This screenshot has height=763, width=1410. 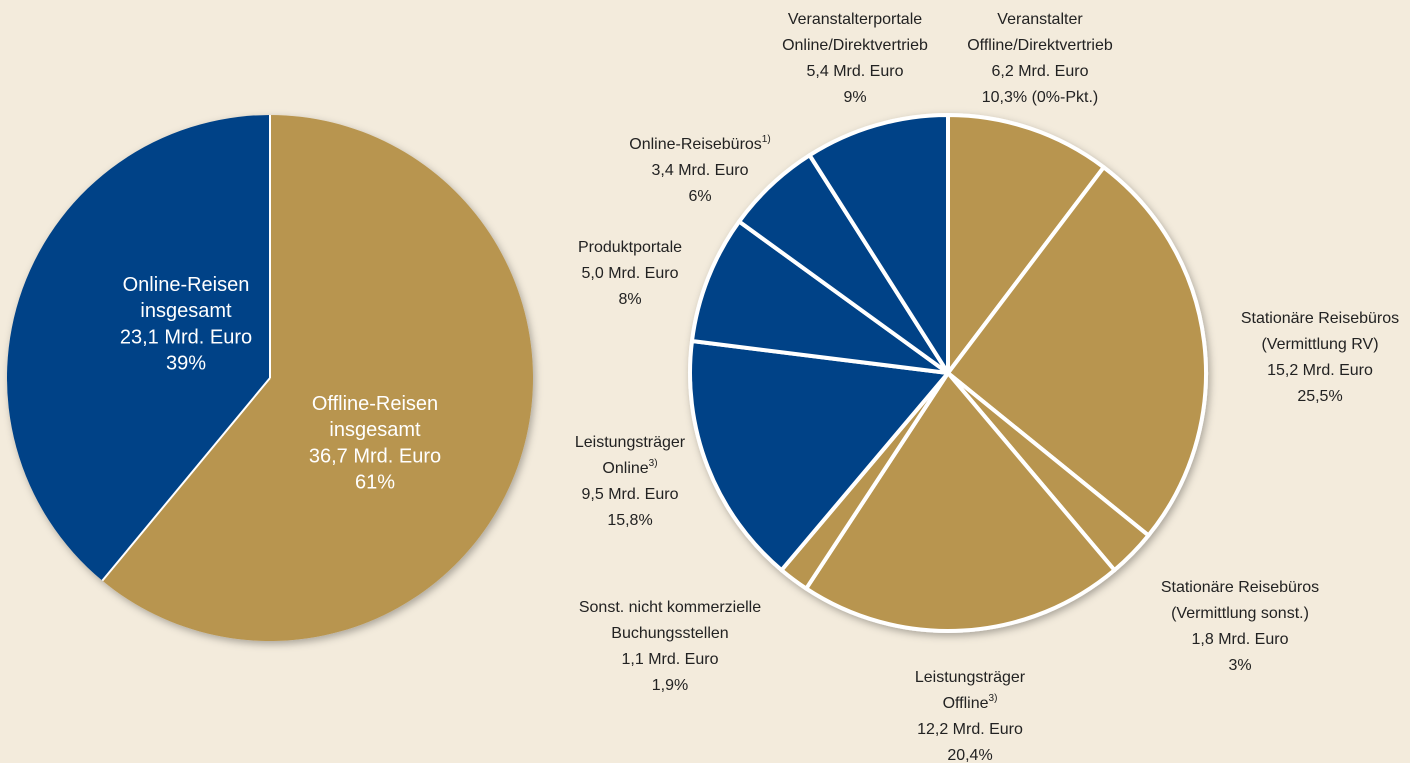 What do you see at coordinates (969, 755) in the screenshot?
I see `label-value: 20,4%` at bounding box center [969, 755].